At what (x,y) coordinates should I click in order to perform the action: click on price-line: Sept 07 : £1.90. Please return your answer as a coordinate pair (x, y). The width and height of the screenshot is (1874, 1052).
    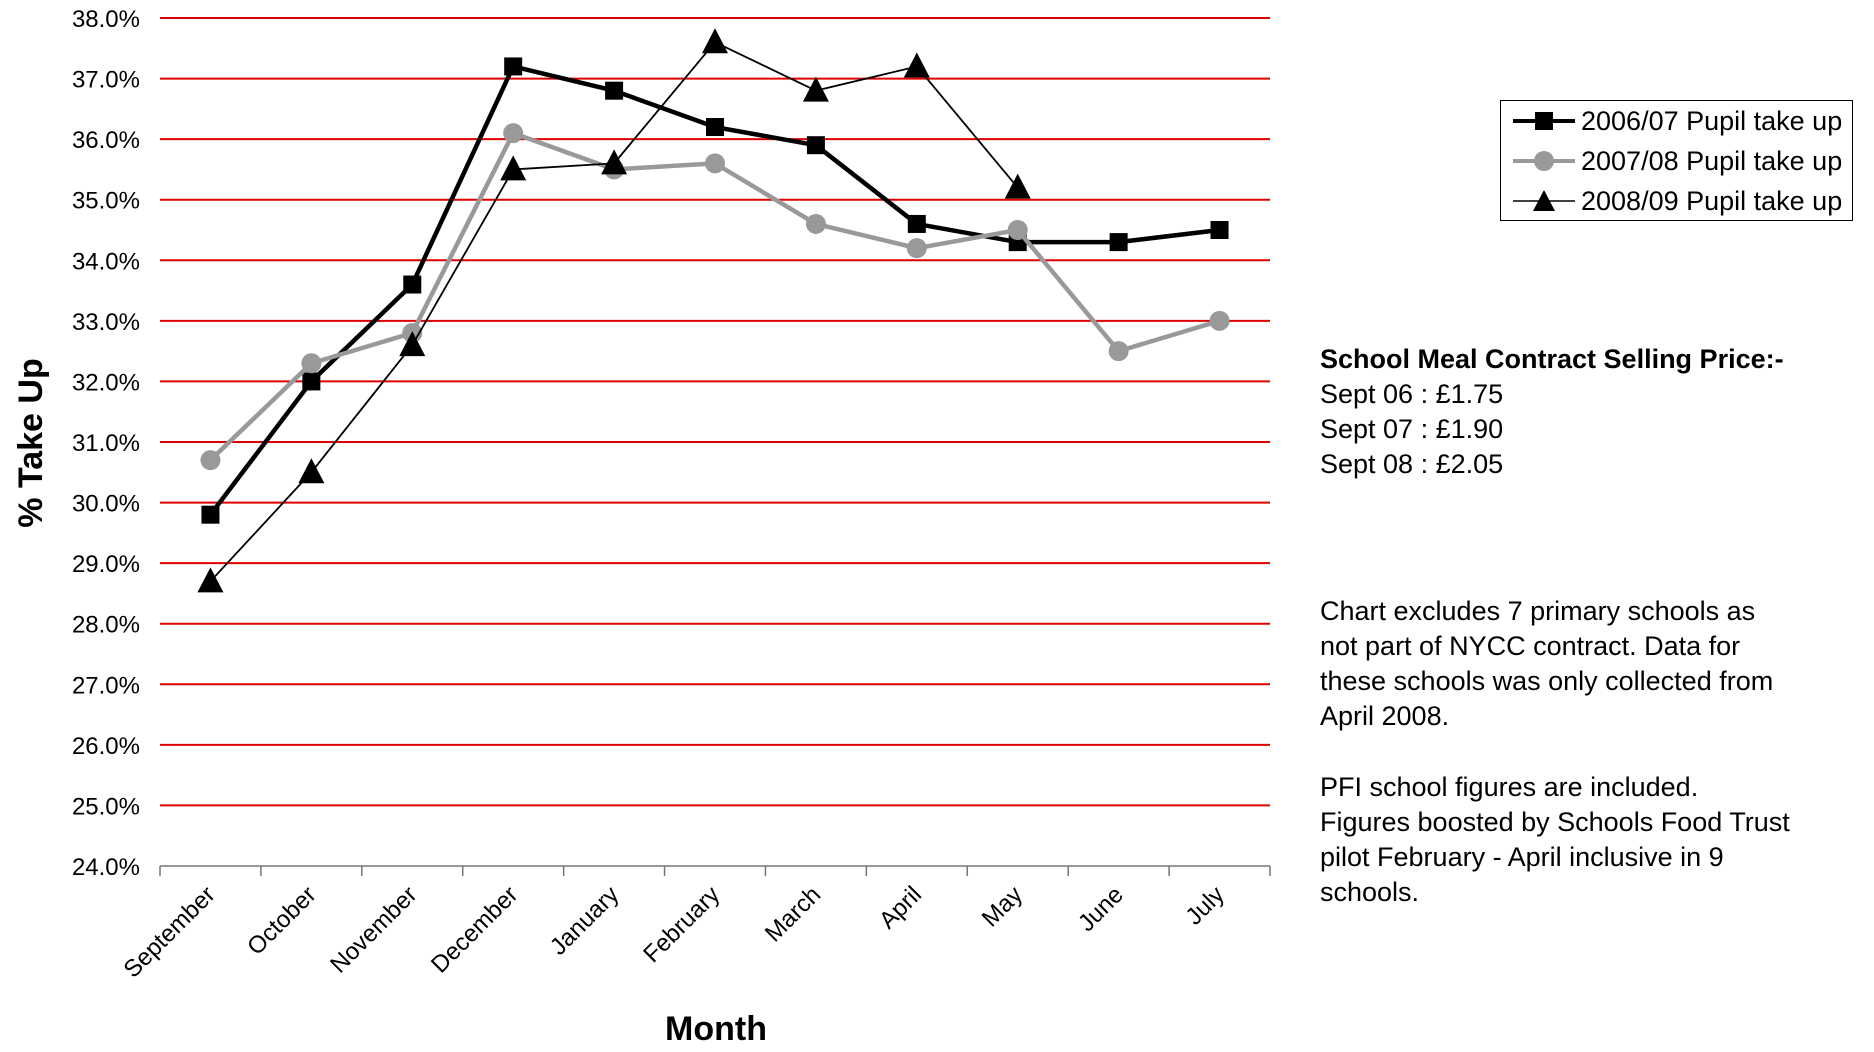
    Looking at the image, I should click on (1412, 429).